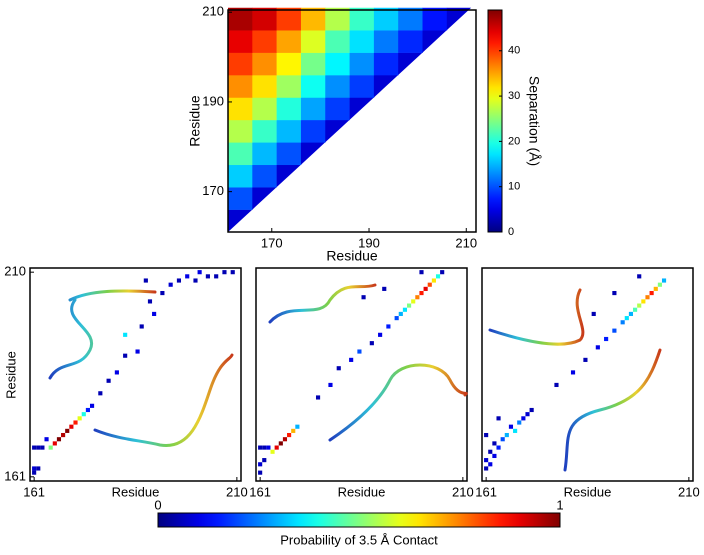  Describe the element at coordinates (369, 242) in the screenshot. I see `x-tick-label: 190` at that location.